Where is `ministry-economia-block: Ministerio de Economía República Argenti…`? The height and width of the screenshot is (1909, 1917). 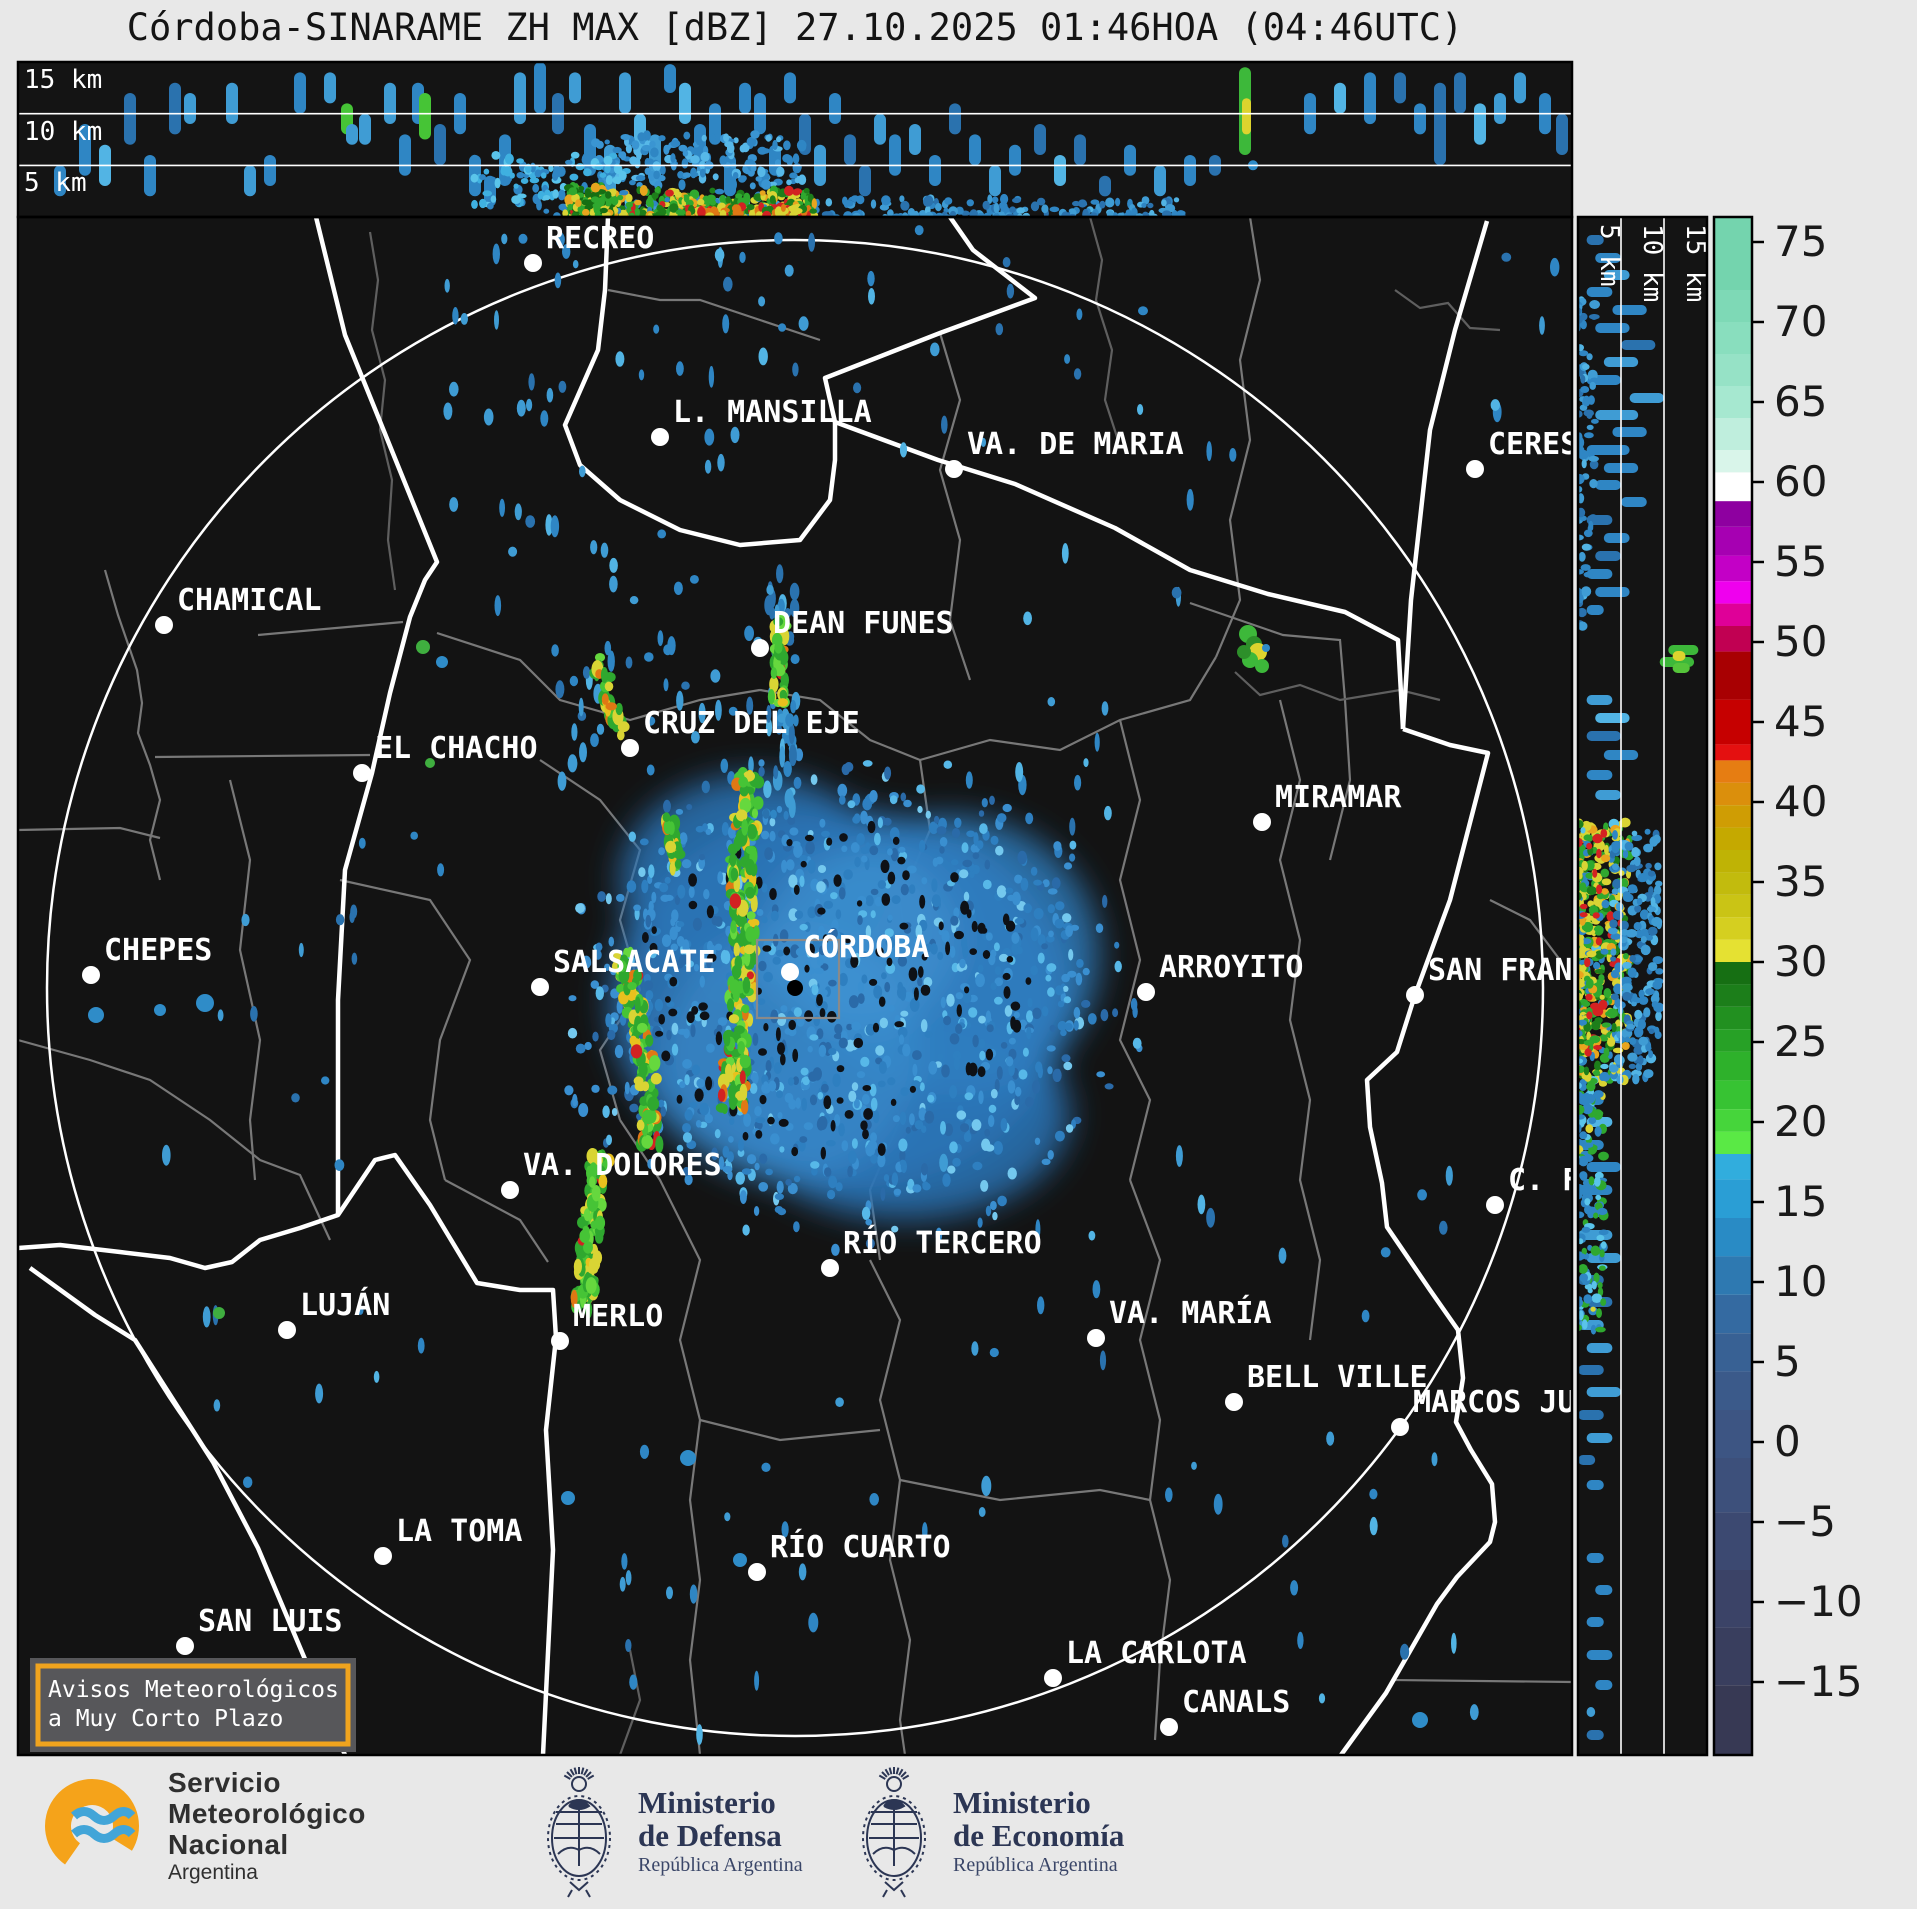
ministry-economia-block: Ministerio de Economía República Argenti… is located at coordinates (987, 1832).